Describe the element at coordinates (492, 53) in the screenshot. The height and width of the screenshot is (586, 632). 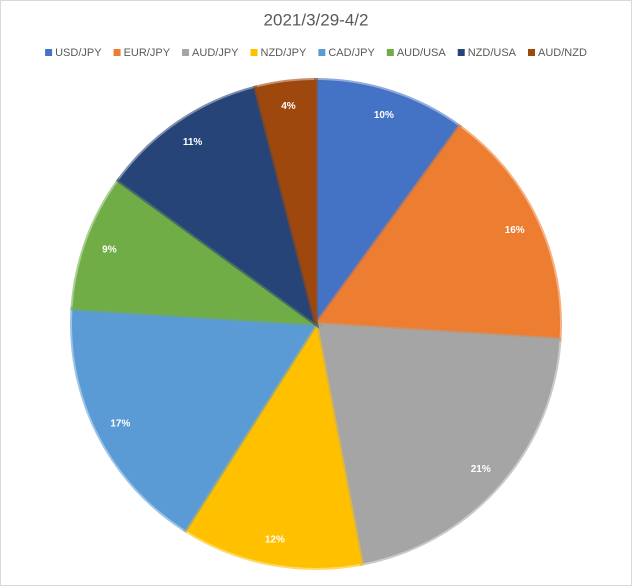
I see `legend-label: NZD/USA` at that location.